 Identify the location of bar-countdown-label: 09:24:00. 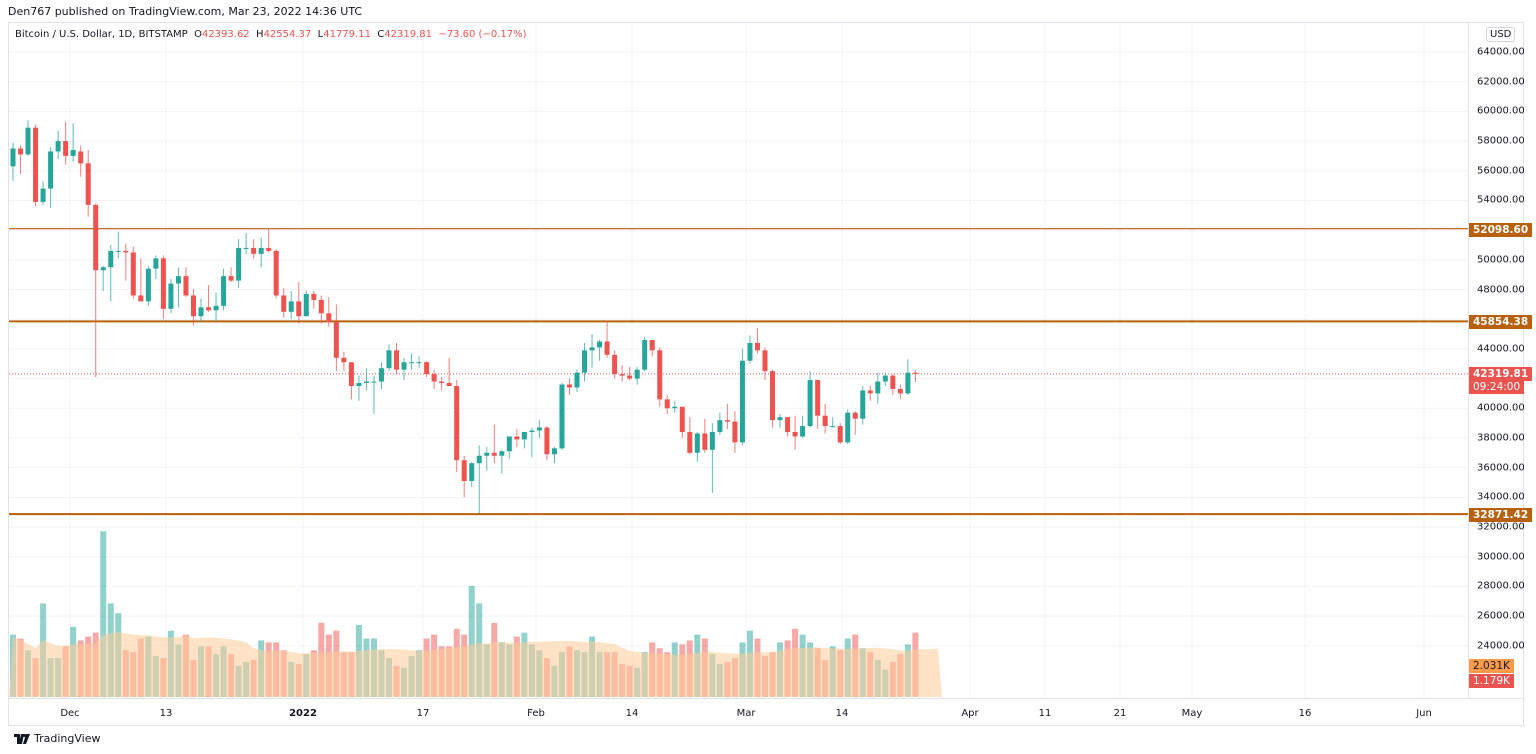
(1497, 387).